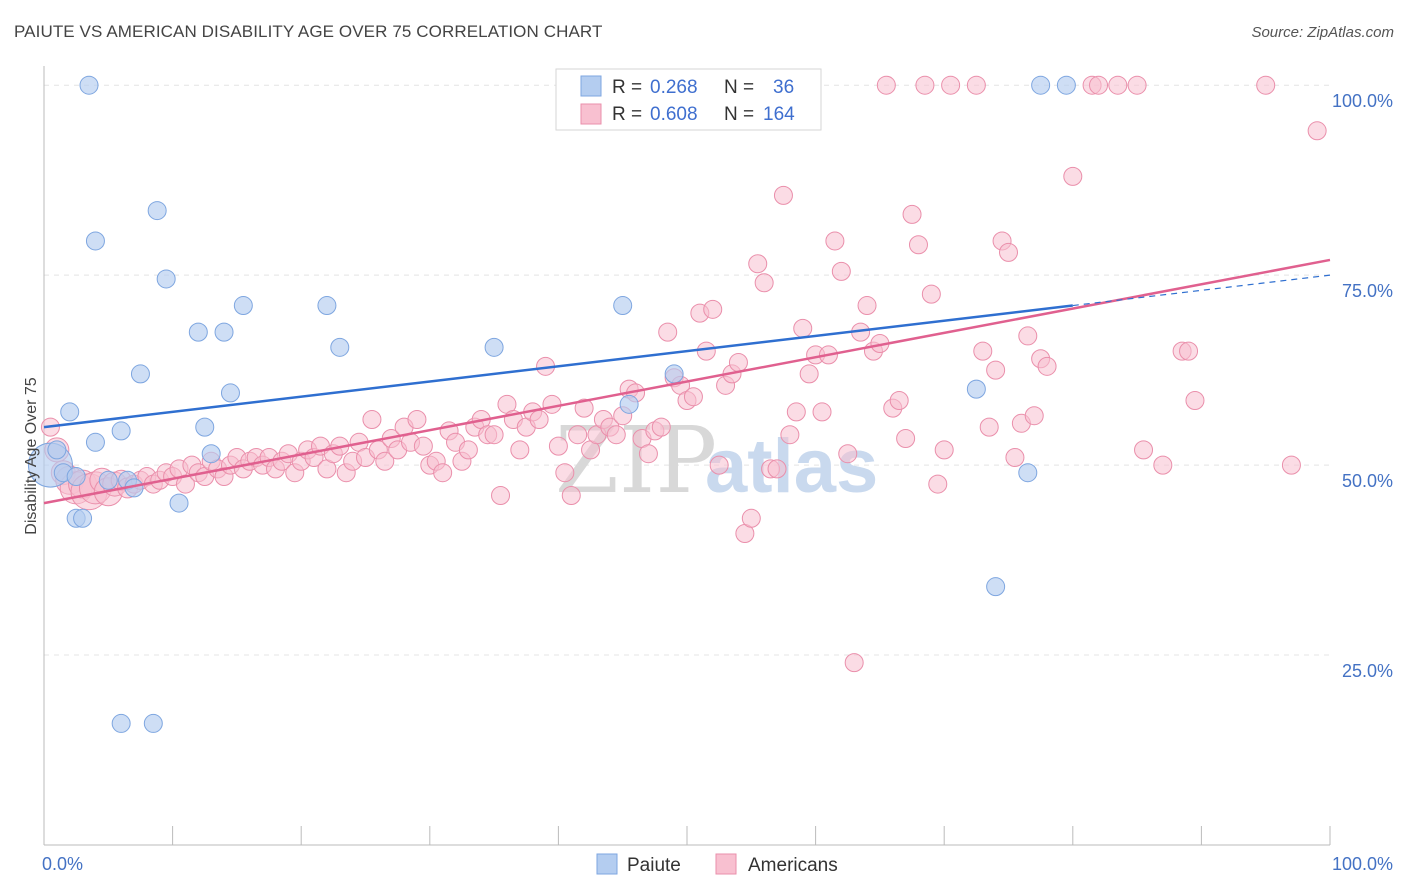 This screenshot has width=1406, height=892. Describe the element at coordinates (726, 864) in the screenshot. I see `bottom-legend-swatch-americans` at that location.